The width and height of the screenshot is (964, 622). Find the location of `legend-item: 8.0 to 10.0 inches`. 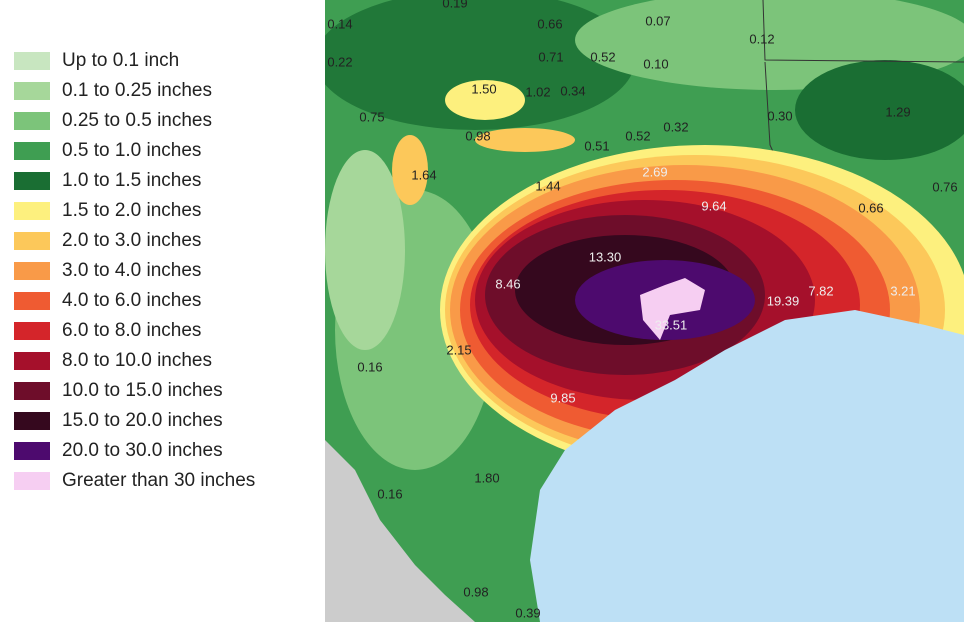

legend-item: 8.0 to 10.0 inches is located at coordinates (113, 361).